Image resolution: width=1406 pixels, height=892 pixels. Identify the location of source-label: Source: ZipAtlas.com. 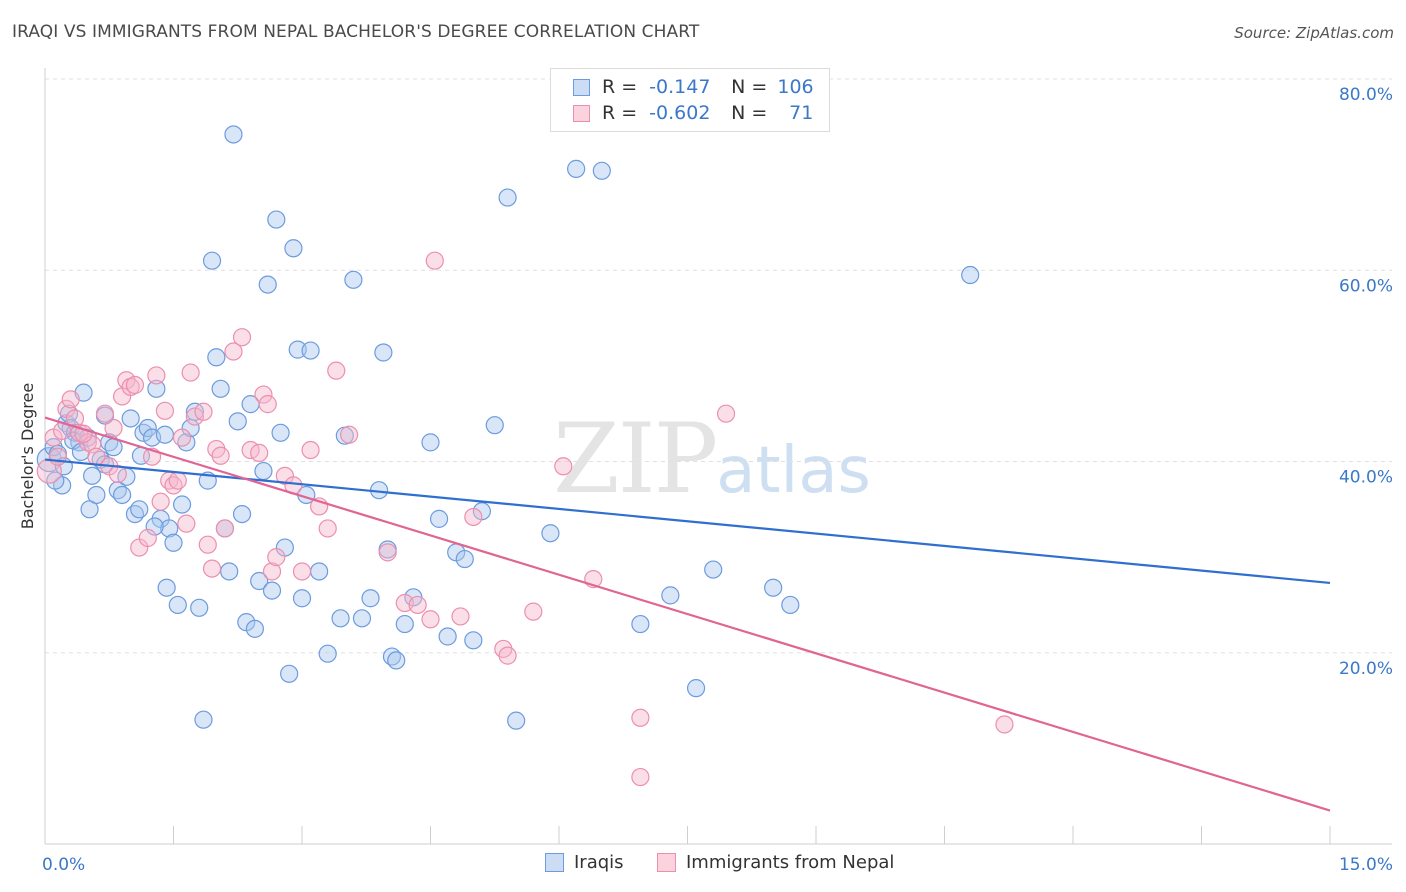
(1314, 33).